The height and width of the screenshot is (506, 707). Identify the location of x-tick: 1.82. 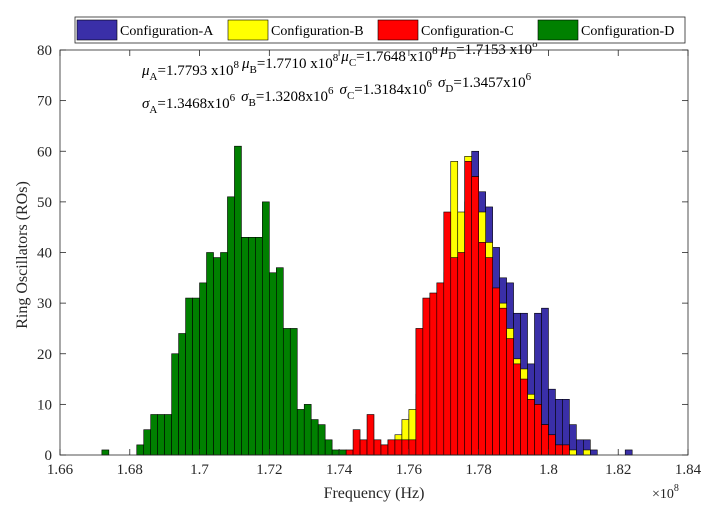
(618, 264).